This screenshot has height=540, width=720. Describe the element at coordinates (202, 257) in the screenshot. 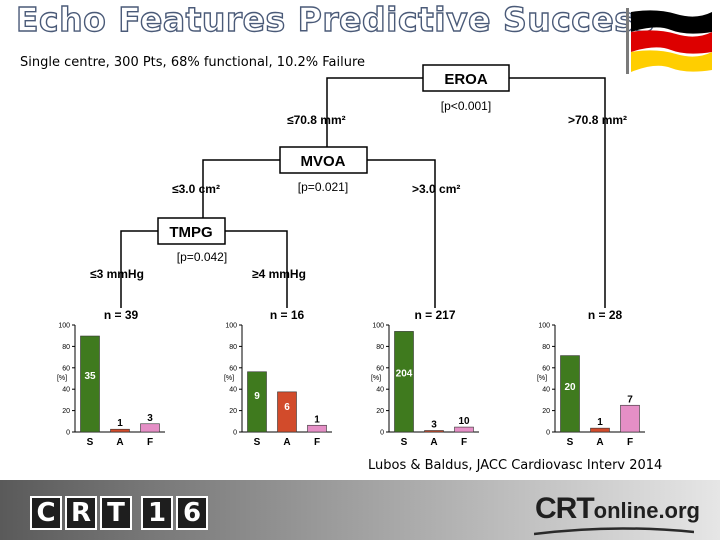

I see `tmpg-p-value: [p=0.042]` at that location.